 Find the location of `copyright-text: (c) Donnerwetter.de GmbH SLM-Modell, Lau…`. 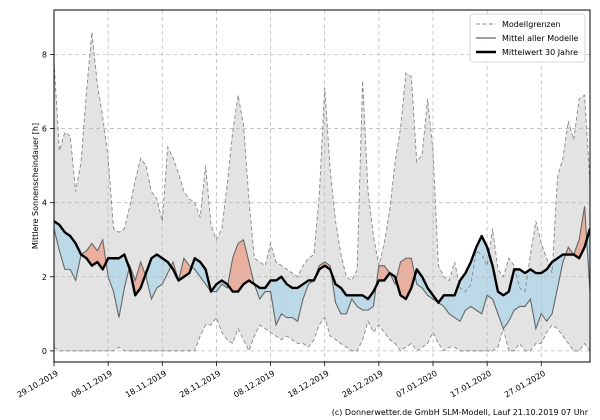

copyright-text: (c) Donnerwetter.de GmbH SLM-Modell, Lau… is located at coordinates (459, 412).